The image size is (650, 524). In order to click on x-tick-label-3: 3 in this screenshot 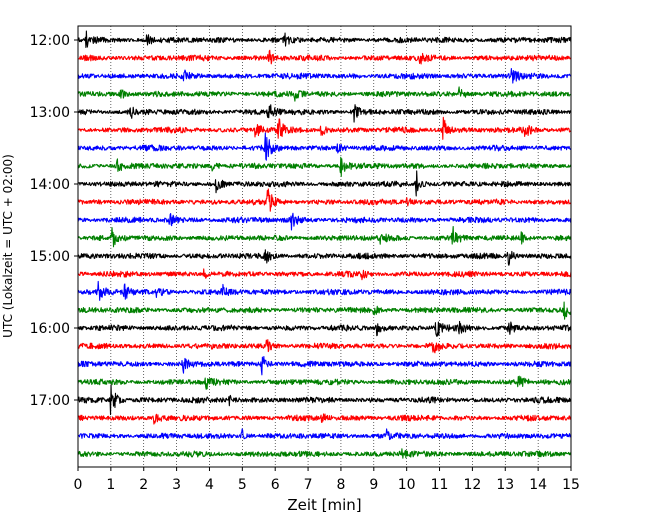, I will do `click(176, 485)`.